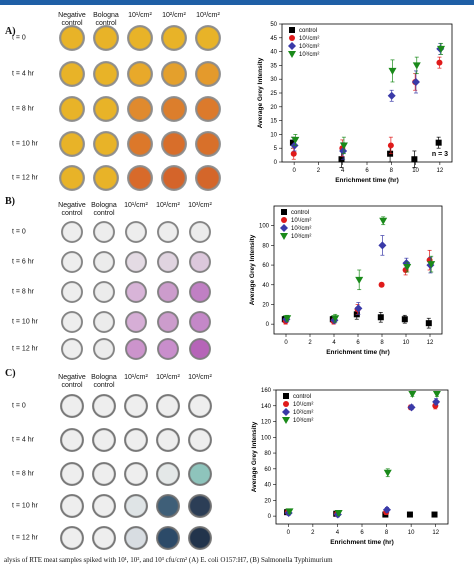 This screenshot has height=566, width=474. What do you see at coordinates (300, 213) in the screenshot?
I see `legend-label: control` at bounding box center [300, 213].